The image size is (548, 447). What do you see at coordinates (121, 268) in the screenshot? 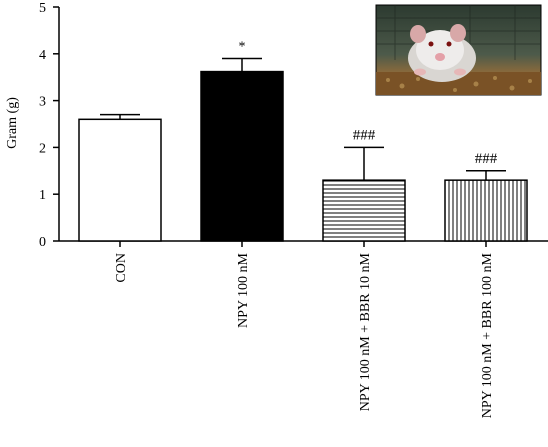
I see `x-tick-label: CON` at bounding box center [121, 268].